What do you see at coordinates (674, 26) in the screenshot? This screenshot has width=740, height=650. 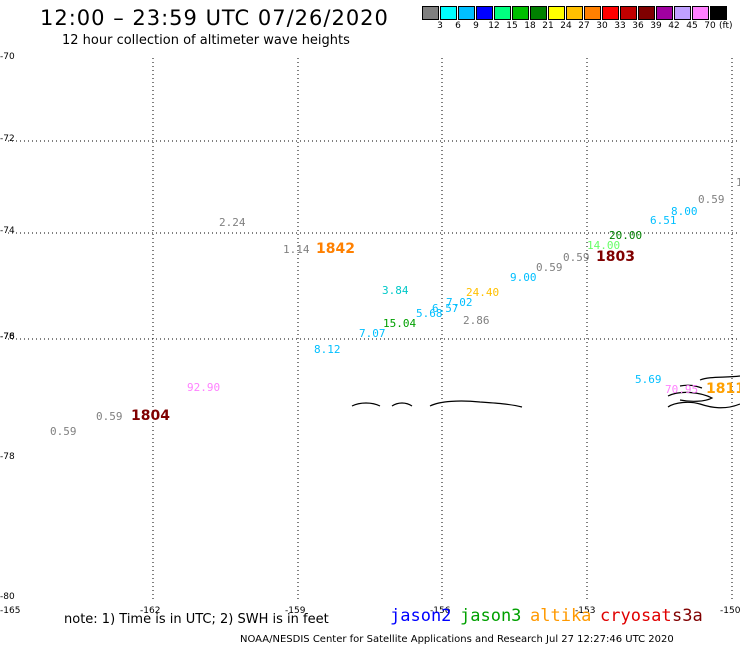 I see `scale-label: 42` at bounding box center [674, 26].